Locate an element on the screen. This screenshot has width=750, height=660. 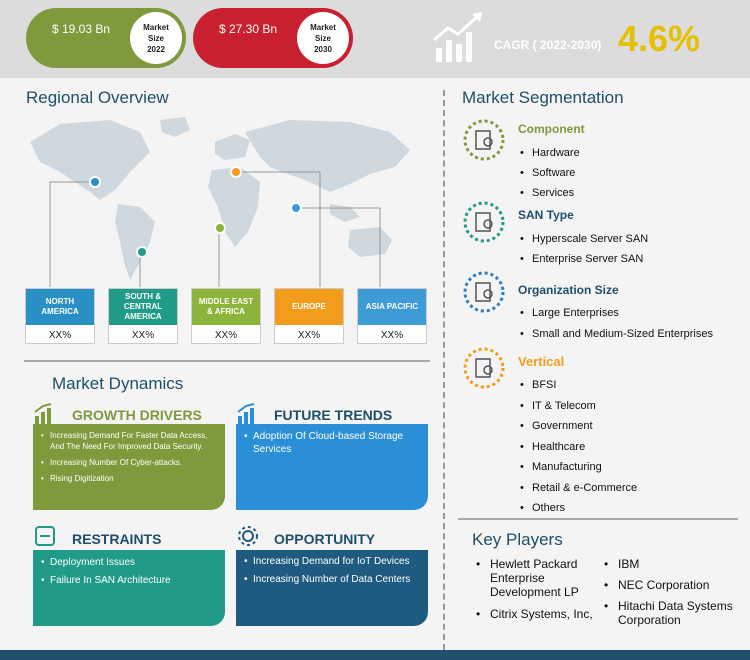
segment-item: BFSI is located at coordinates (577, 385).